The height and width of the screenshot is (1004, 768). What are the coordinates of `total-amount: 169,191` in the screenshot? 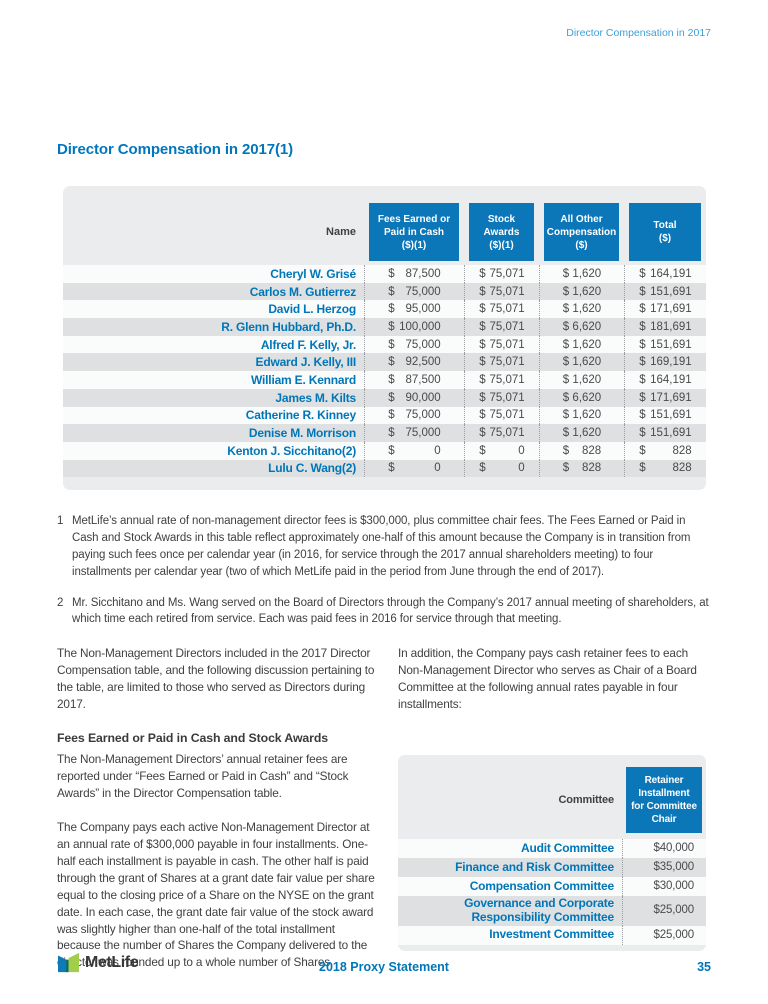 It's located at (671, 362).